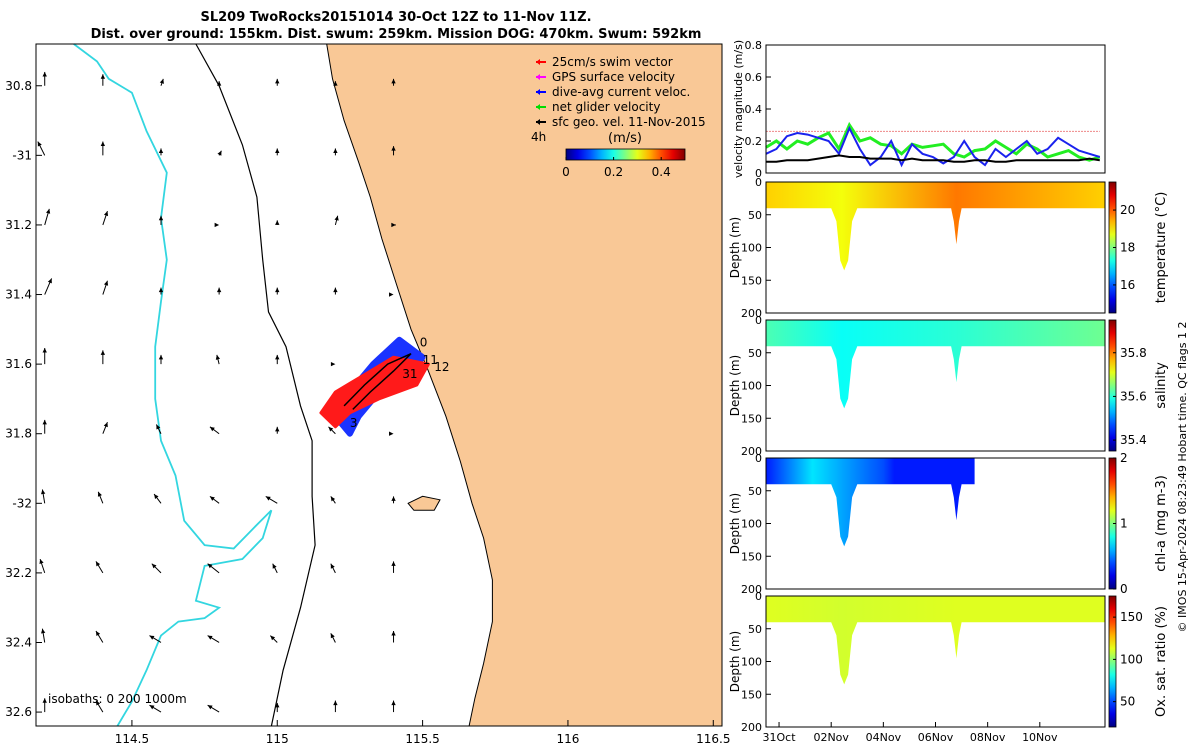 The image size is (1200, 750). Describe the element at coordinates (567, 739) in the screenshot. I see `map-xtick-label: 116` at that location.